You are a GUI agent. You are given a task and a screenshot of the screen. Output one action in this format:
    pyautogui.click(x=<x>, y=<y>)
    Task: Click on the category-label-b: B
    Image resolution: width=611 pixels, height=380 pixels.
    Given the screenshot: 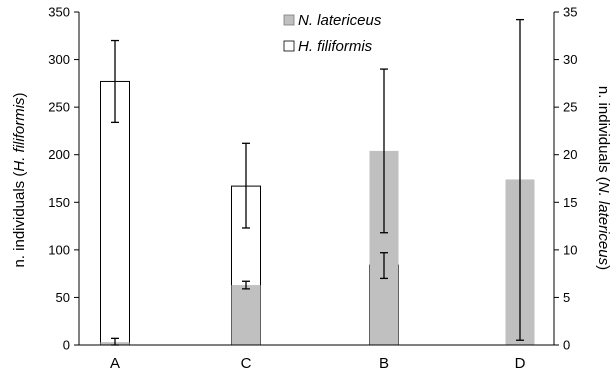 What is the action you would take?
    pyautogui.click(x=384, y=363)
    